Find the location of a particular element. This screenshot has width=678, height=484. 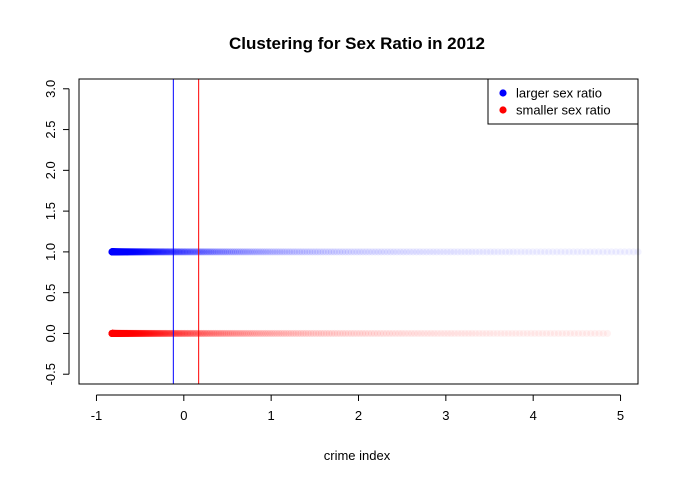

legend: larger sex ratio smaller sex ratio is located at coordinates (563, 101).